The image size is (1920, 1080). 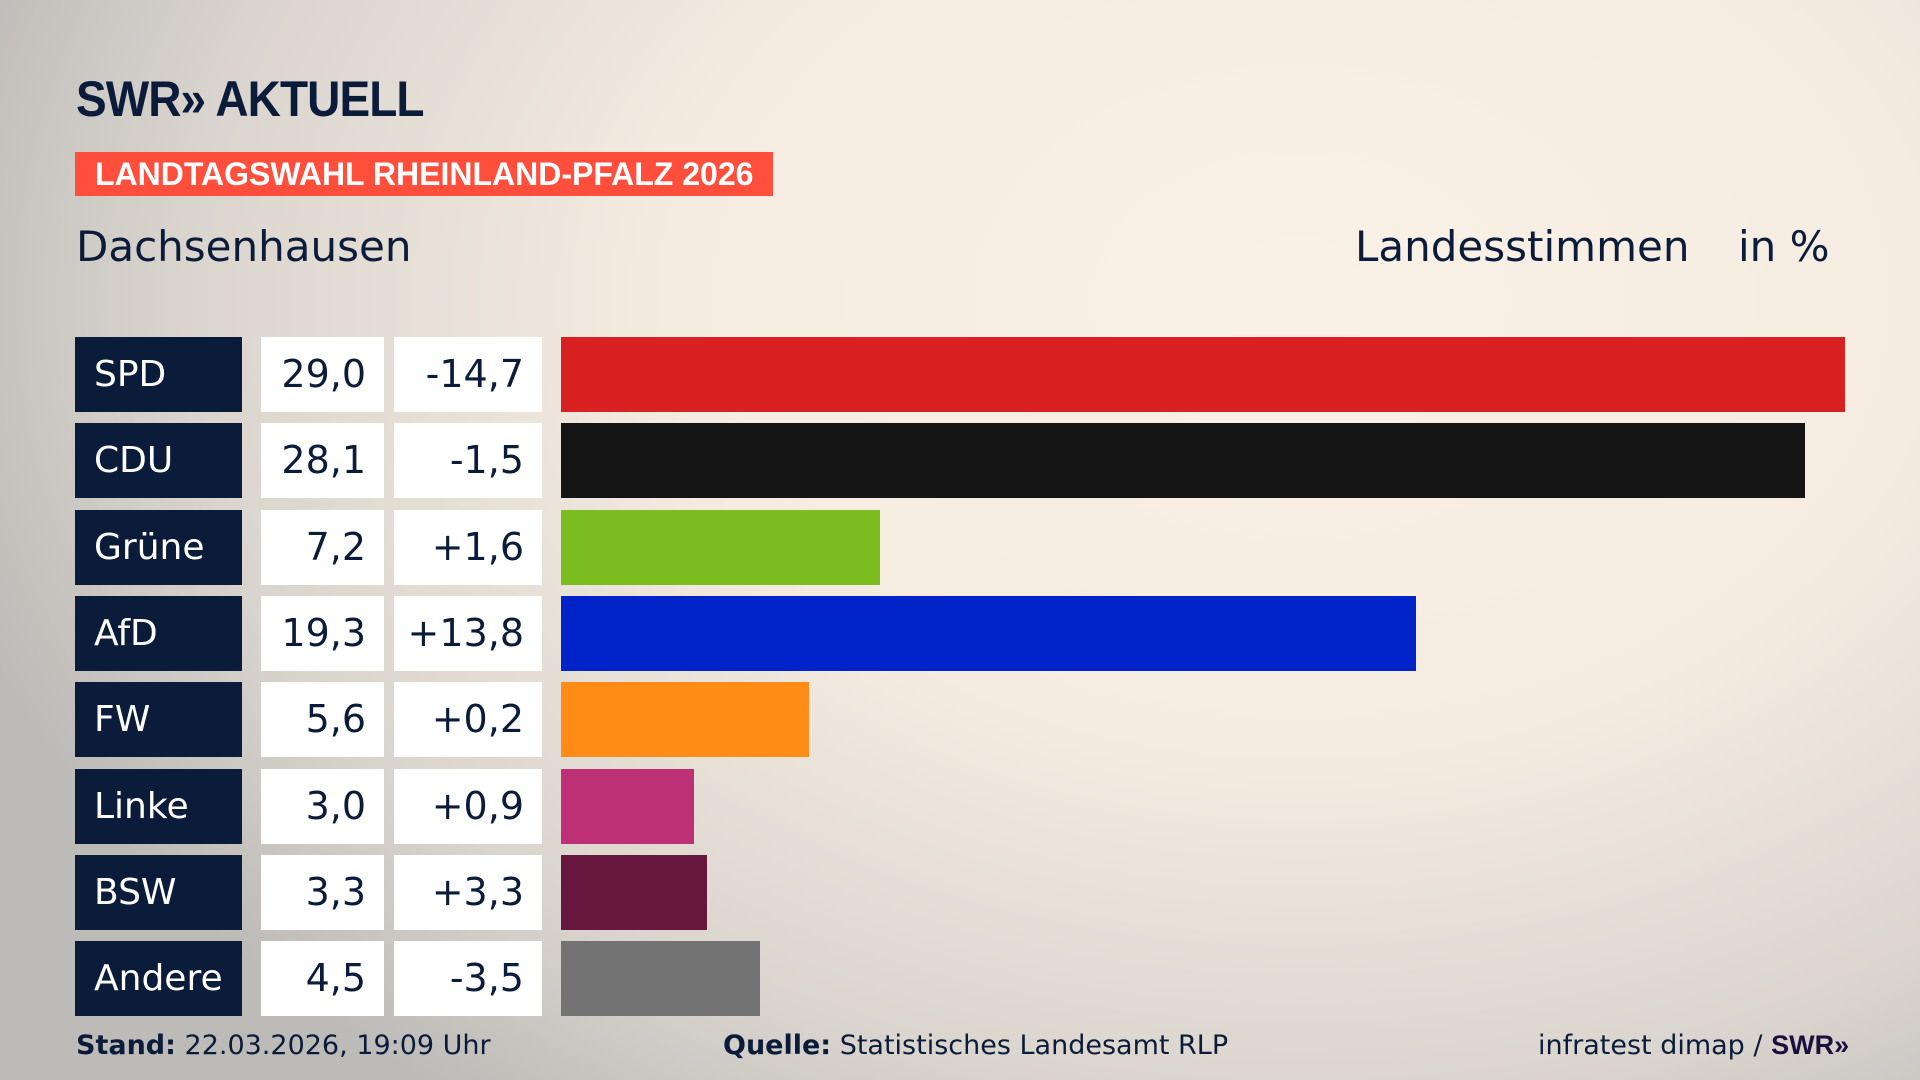 What do you see at coordinates (1522, 246) in the screenshot?
I see `vote-type-label: Landesstimmen` at bounding box center [1522, 246].